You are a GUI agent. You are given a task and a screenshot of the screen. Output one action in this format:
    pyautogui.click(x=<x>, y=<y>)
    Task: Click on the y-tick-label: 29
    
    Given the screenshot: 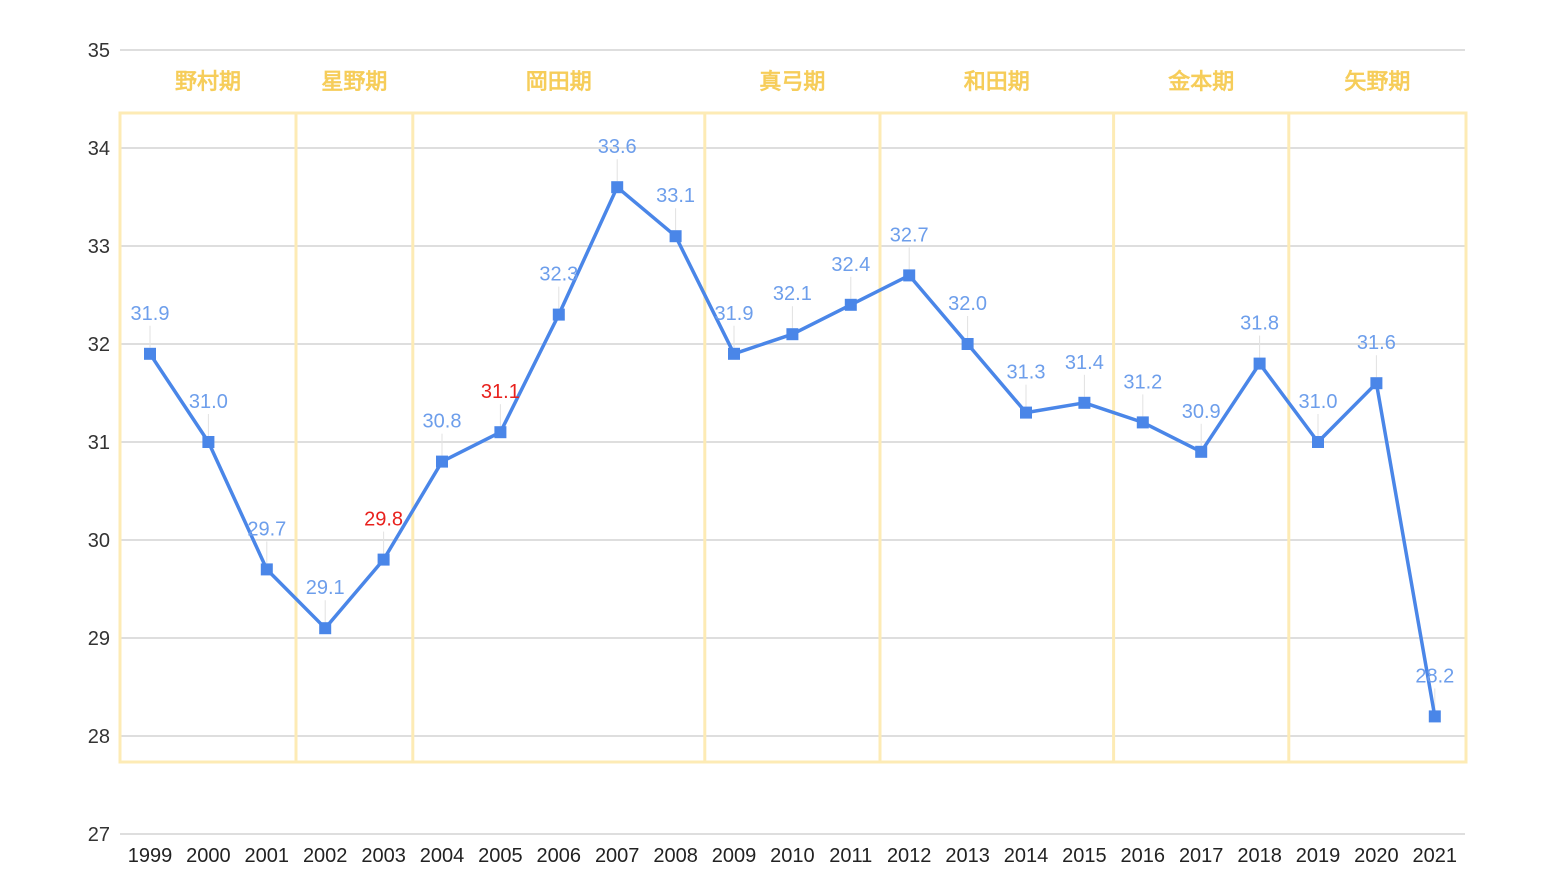 What is the action you would take?
    pyautogui.click(x=99, y=639)
    